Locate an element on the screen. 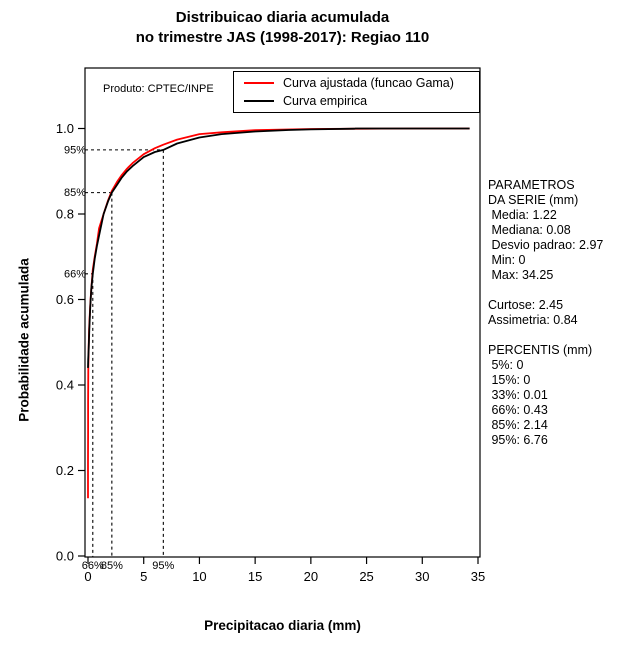  stats-line: Desvio padrao: 2.97 is located at coordinates (546, 245).